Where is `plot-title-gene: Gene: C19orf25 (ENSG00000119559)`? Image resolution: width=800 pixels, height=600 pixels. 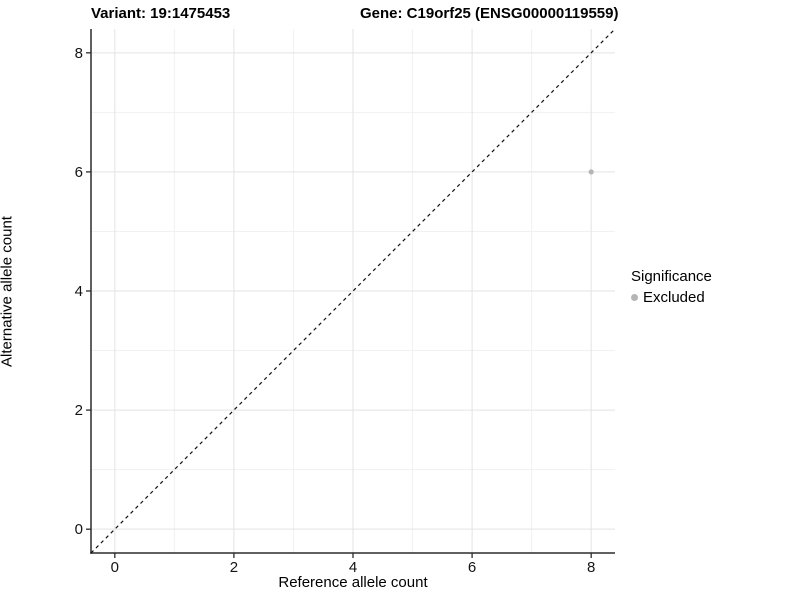 plot-title-gene: Gene: C19orf25 (ENSG00000119559) is located at coordinates (489, 13).